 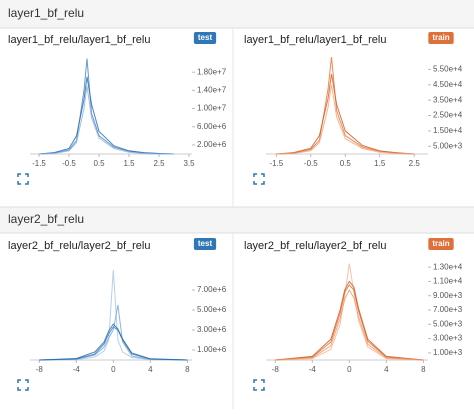 I want to click on x-tick-label: 3.5, so click(x=189, y=163).